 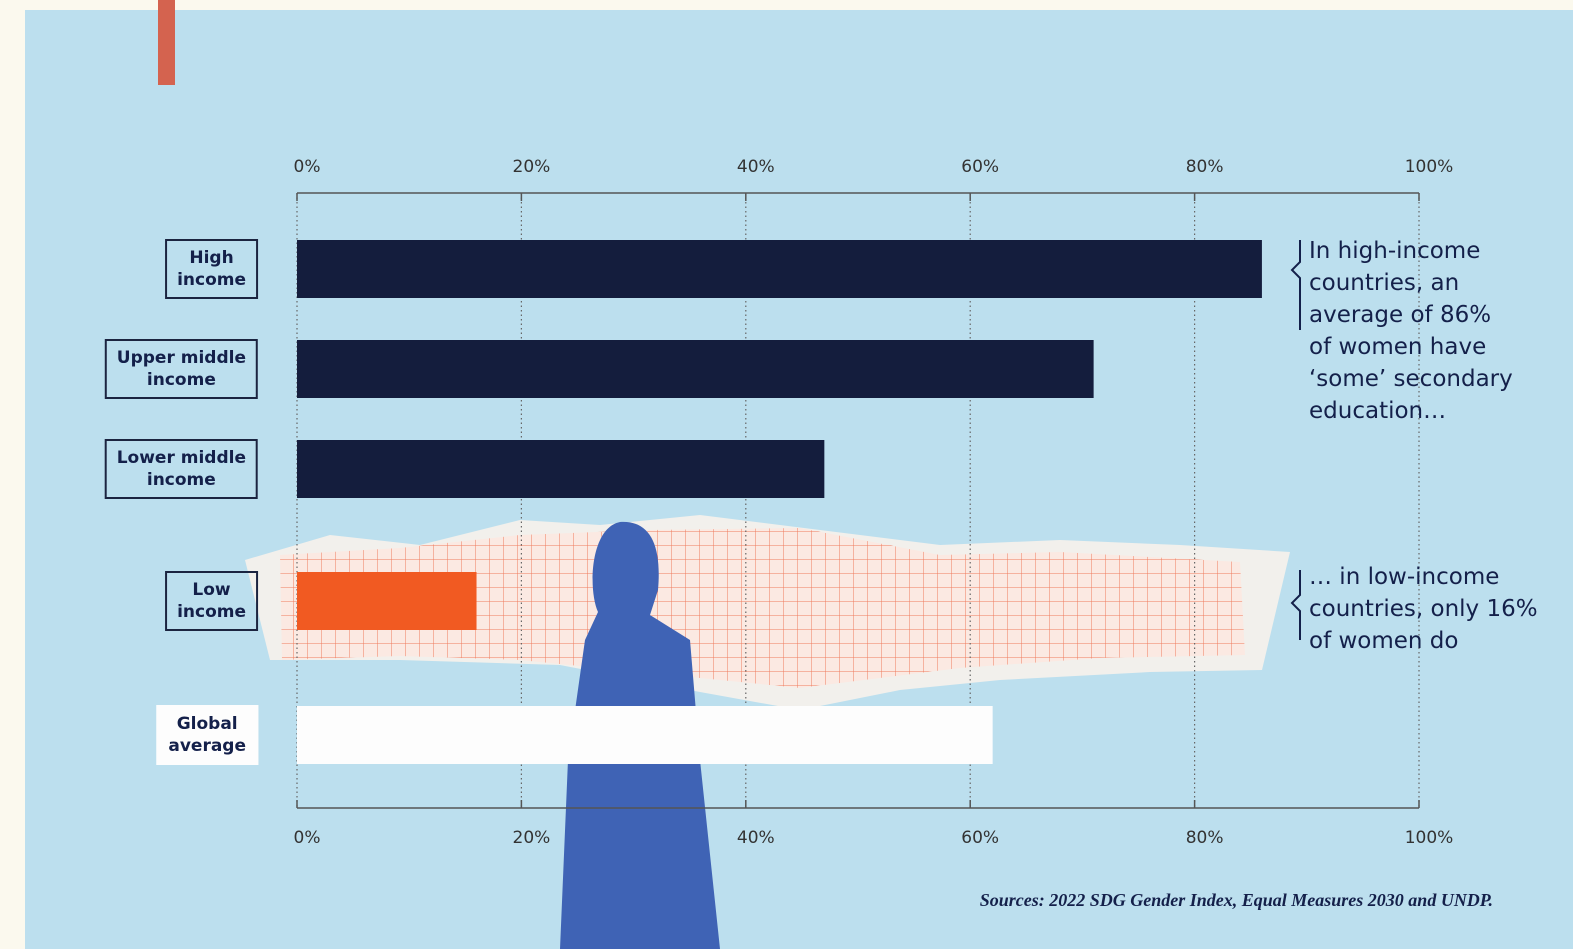 What do you see at coordinates (211, 601) in the screenshot?
I see `category-label: Low income` at bounding box center [211, 601].